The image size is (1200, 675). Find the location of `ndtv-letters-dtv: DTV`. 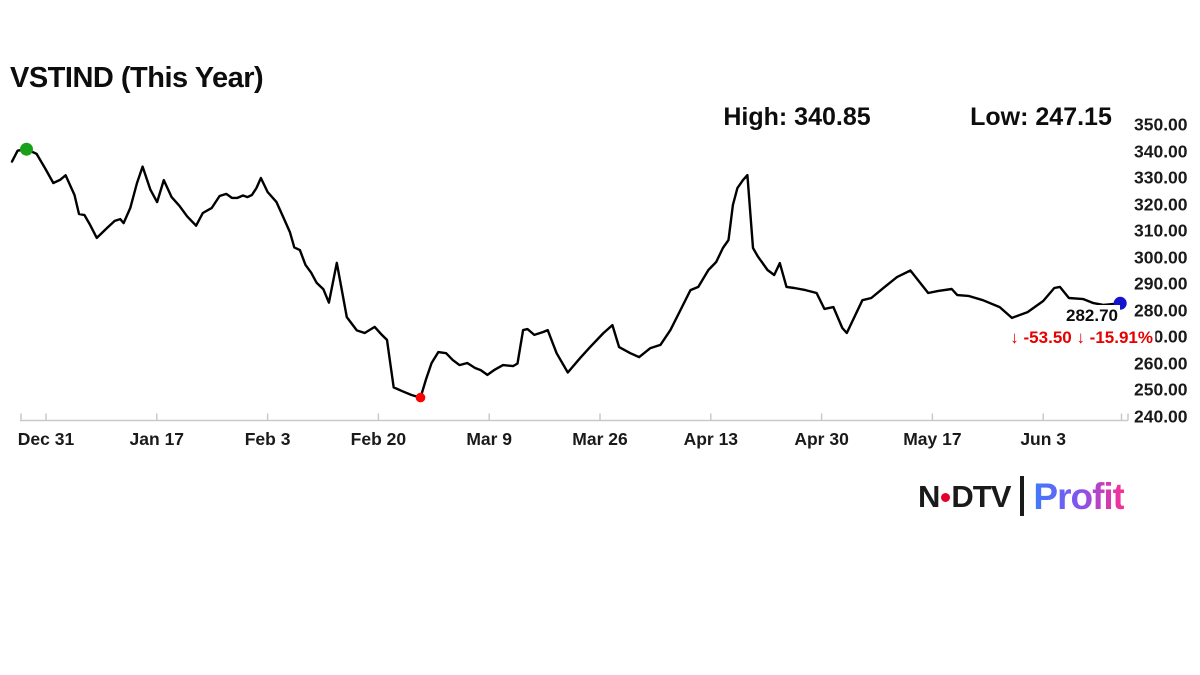

ndtv-letters-dtv: DTV is located at coordinates (981, 496).